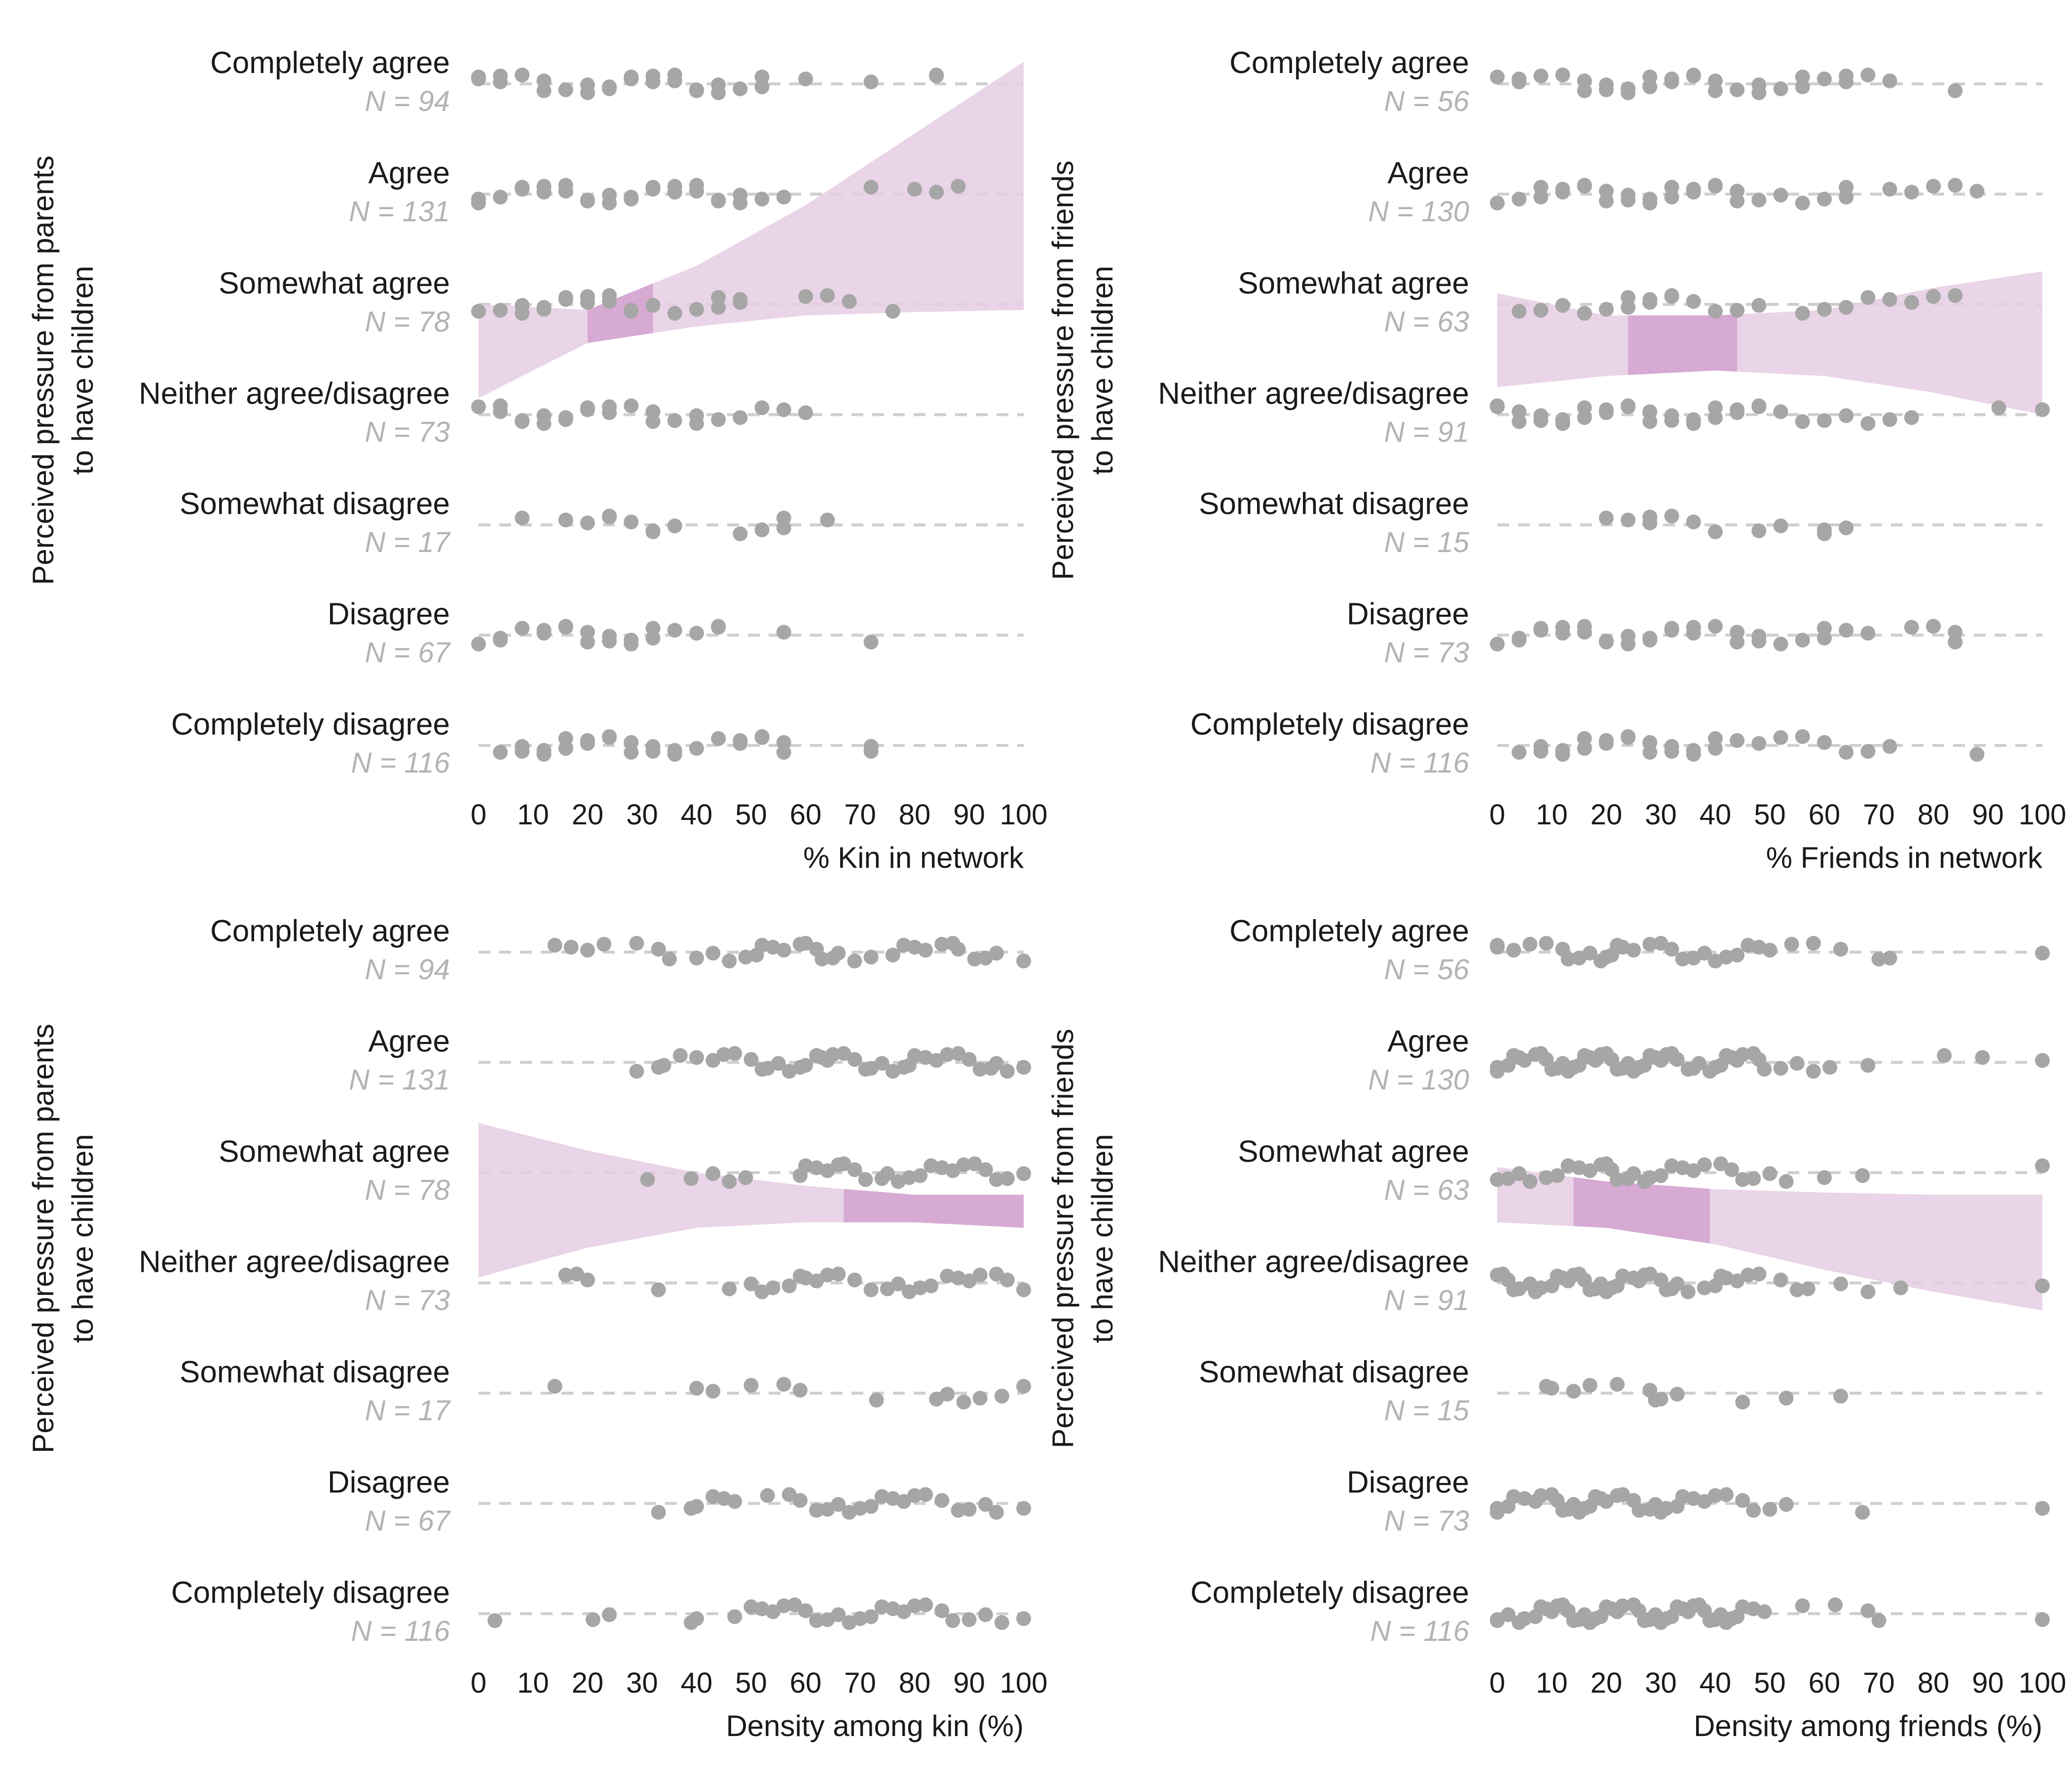 The width and height of the screenshot is (2072, 1776). I want to click on category-label: Neither agree/disagree, so click(294, 1262).